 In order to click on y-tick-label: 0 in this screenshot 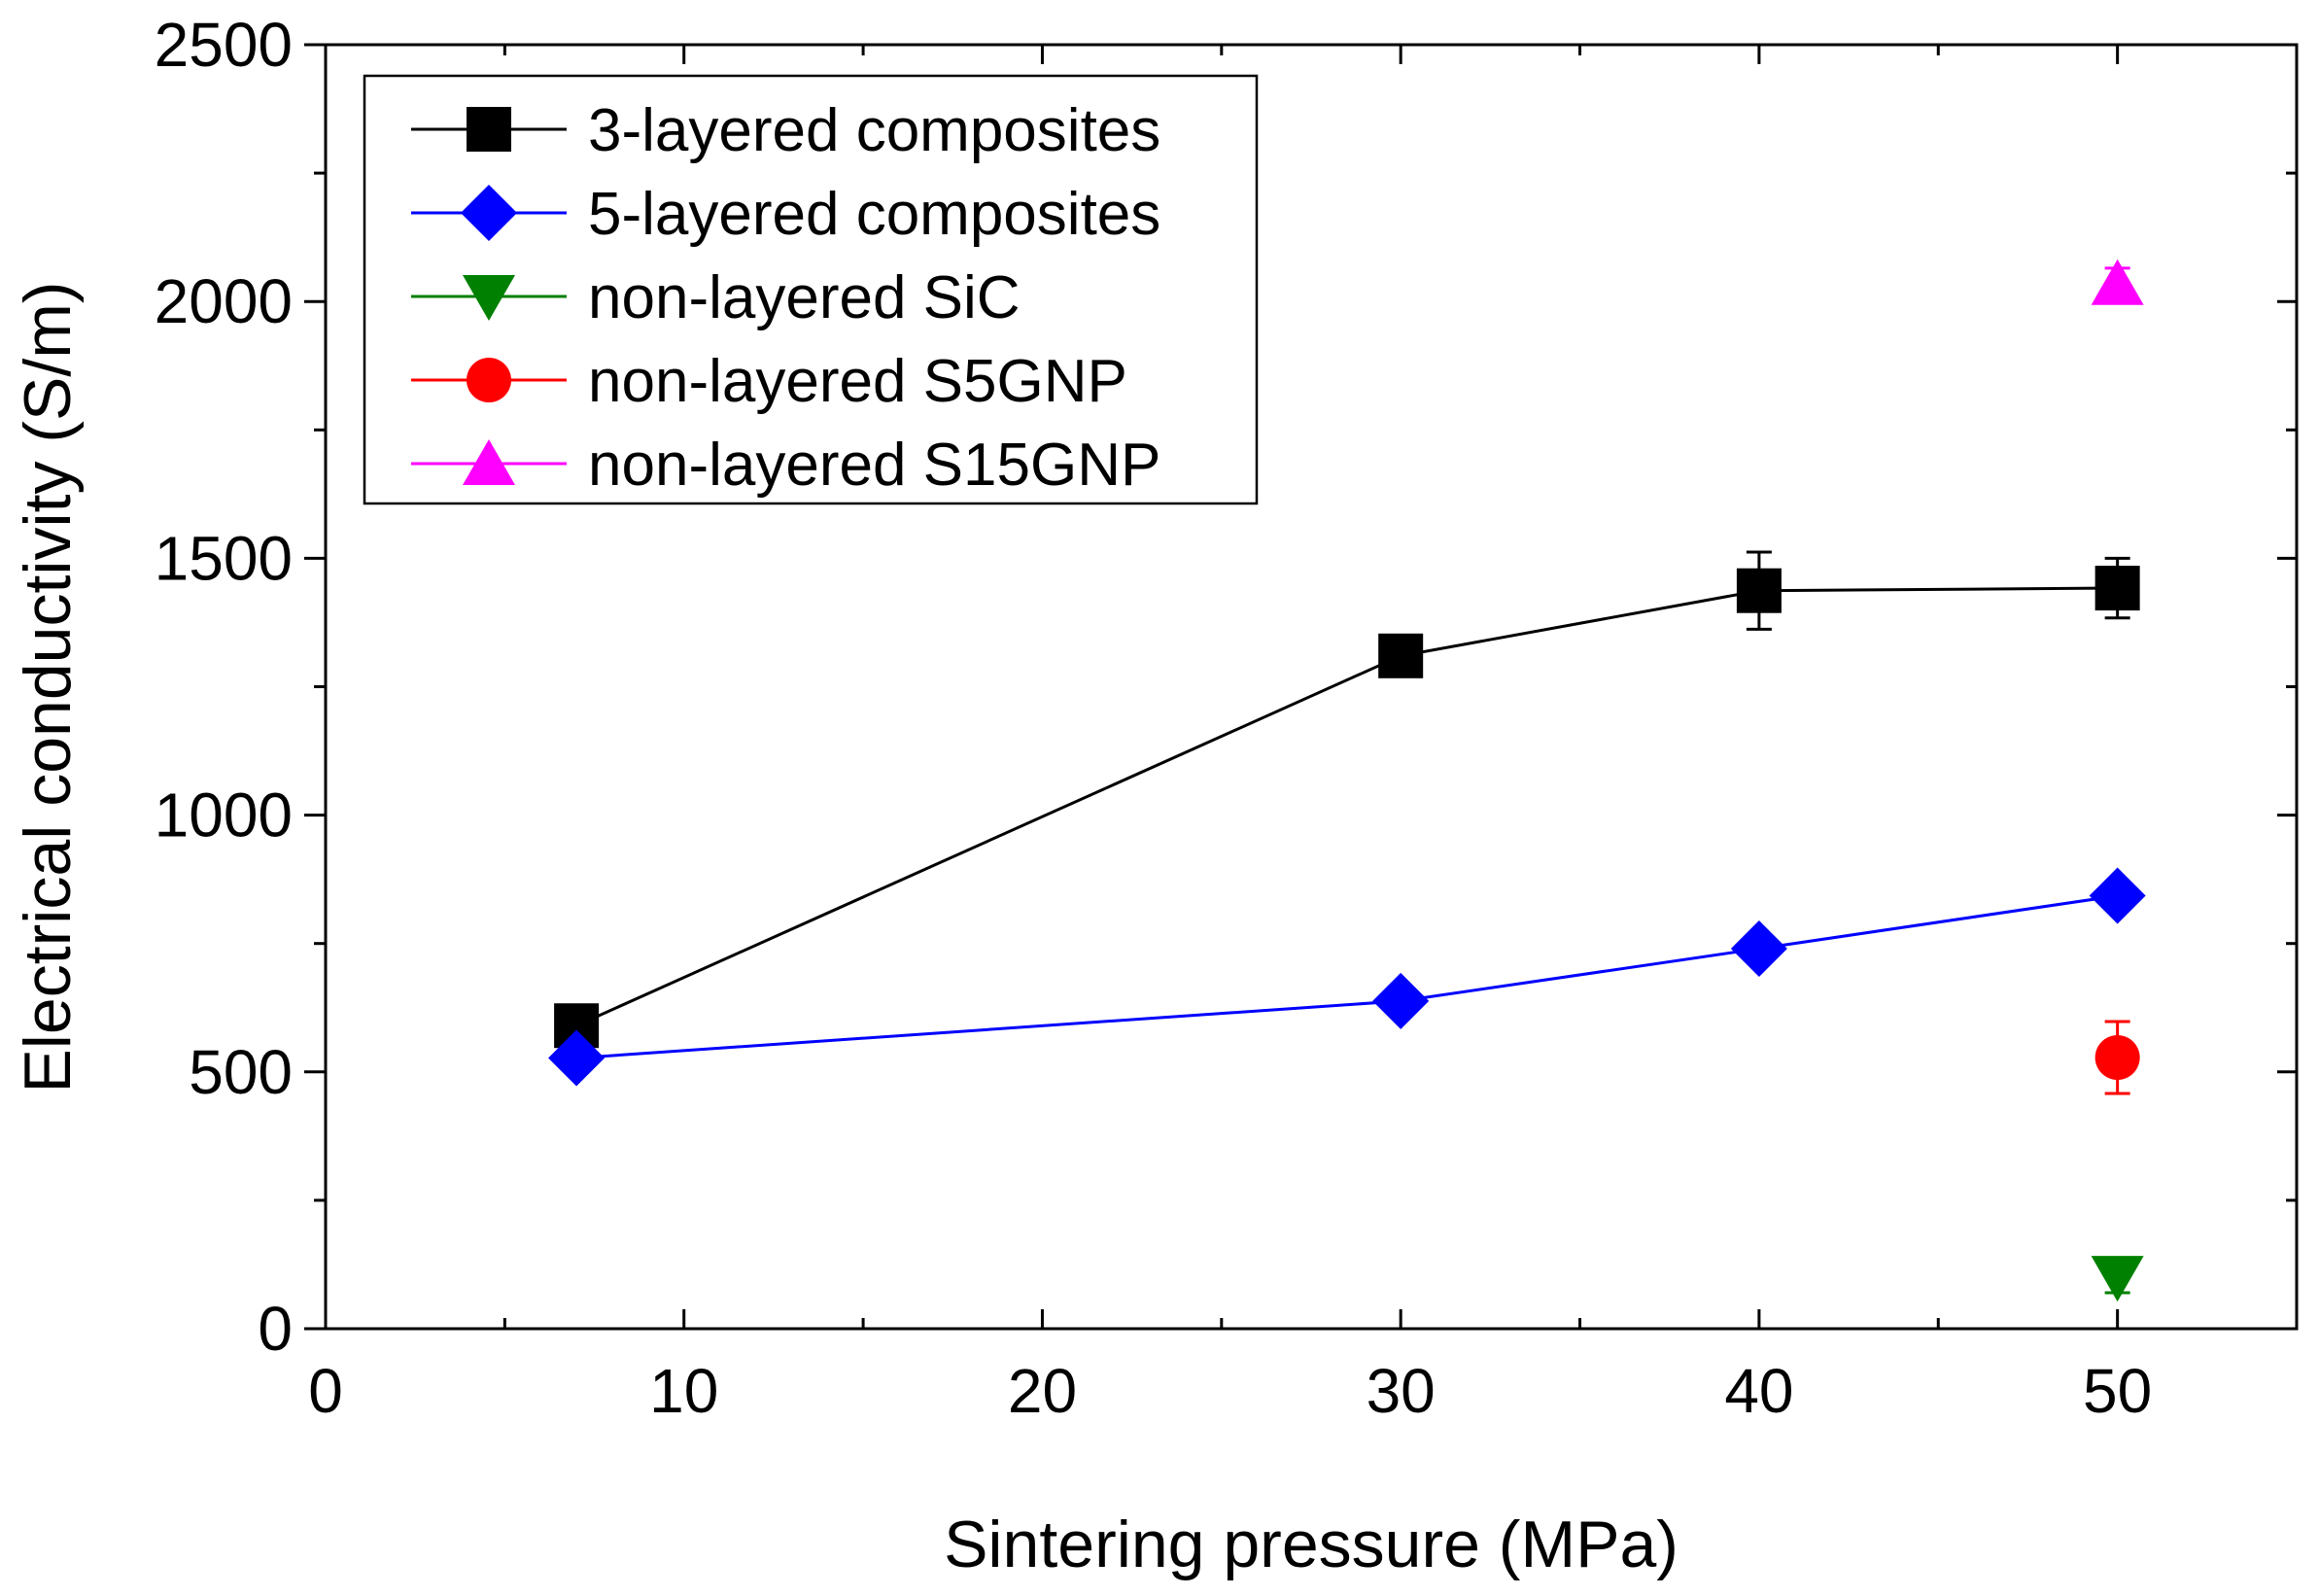, I will do `click(275, 1329)`.